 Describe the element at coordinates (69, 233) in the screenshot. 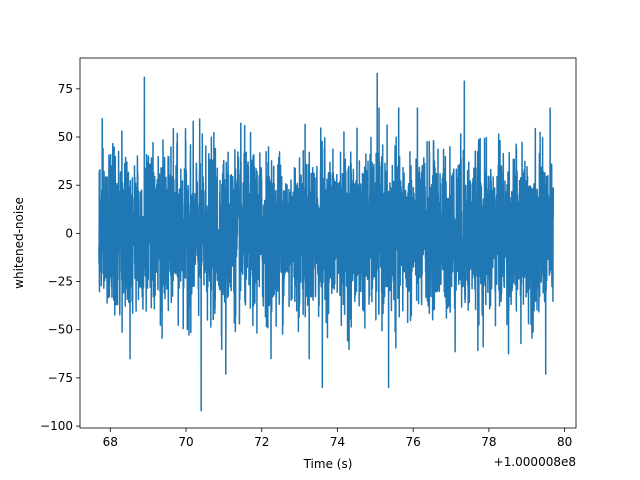

I see `y-tick-label: 0` at that location.